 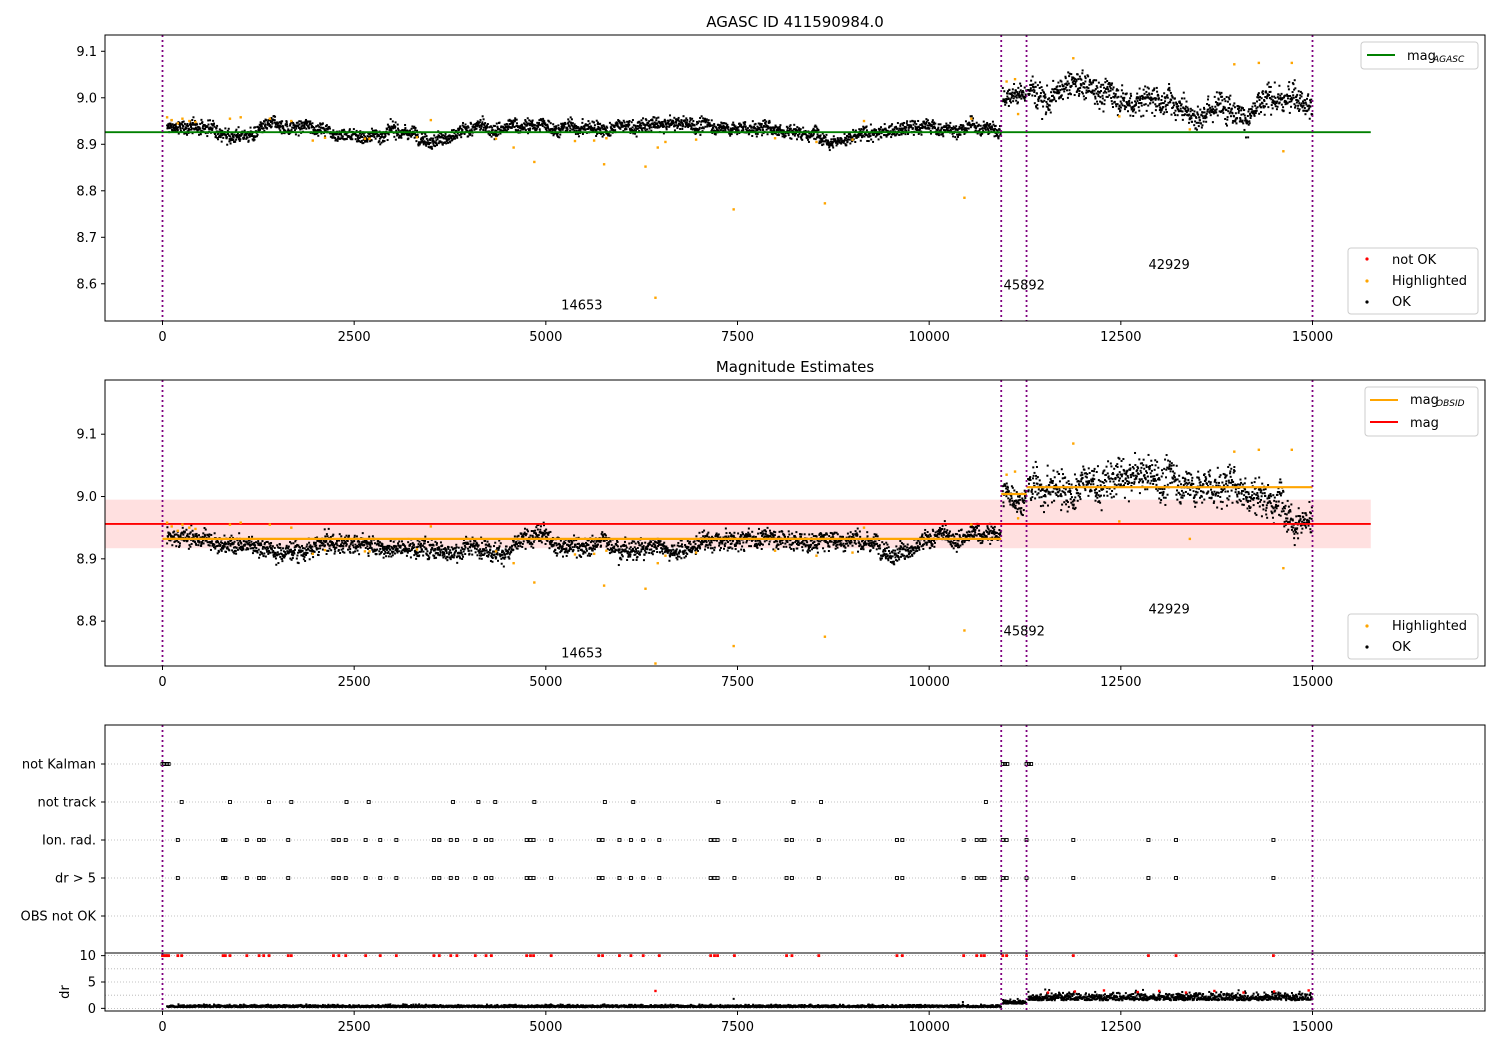 I want to click on legend-mag-agasc-label: mag, so click(x=1421, y=56).